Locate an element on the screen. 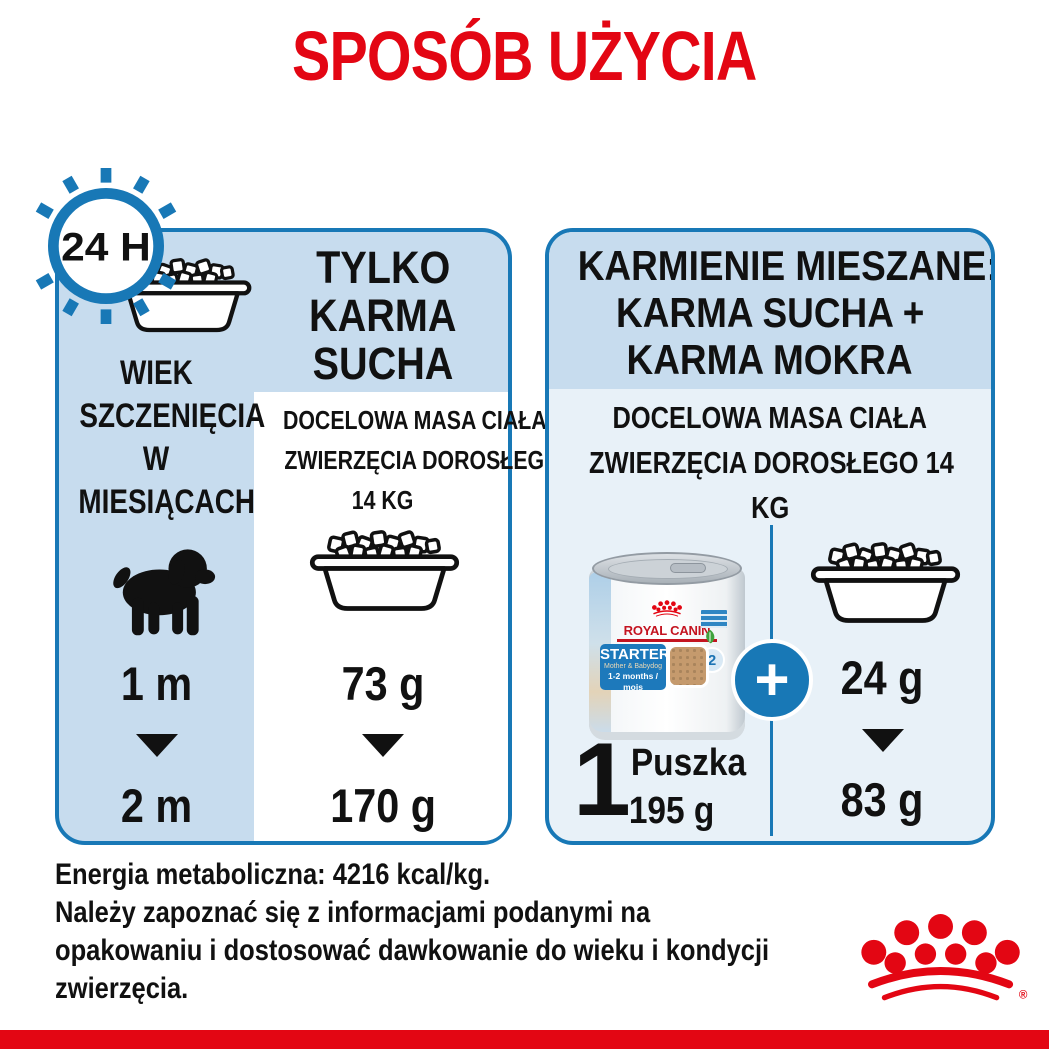 Image resolution: width=1049 pixels, height=1049 pixels. mixed-dry-end-value: 83 g is located at coordinates (882, 799).